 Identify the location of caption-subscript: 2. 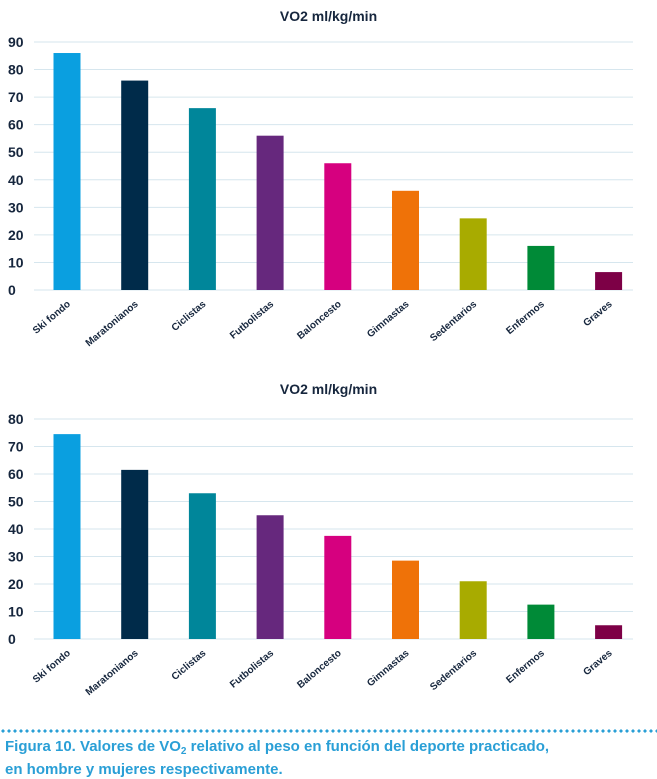
(183, 751).